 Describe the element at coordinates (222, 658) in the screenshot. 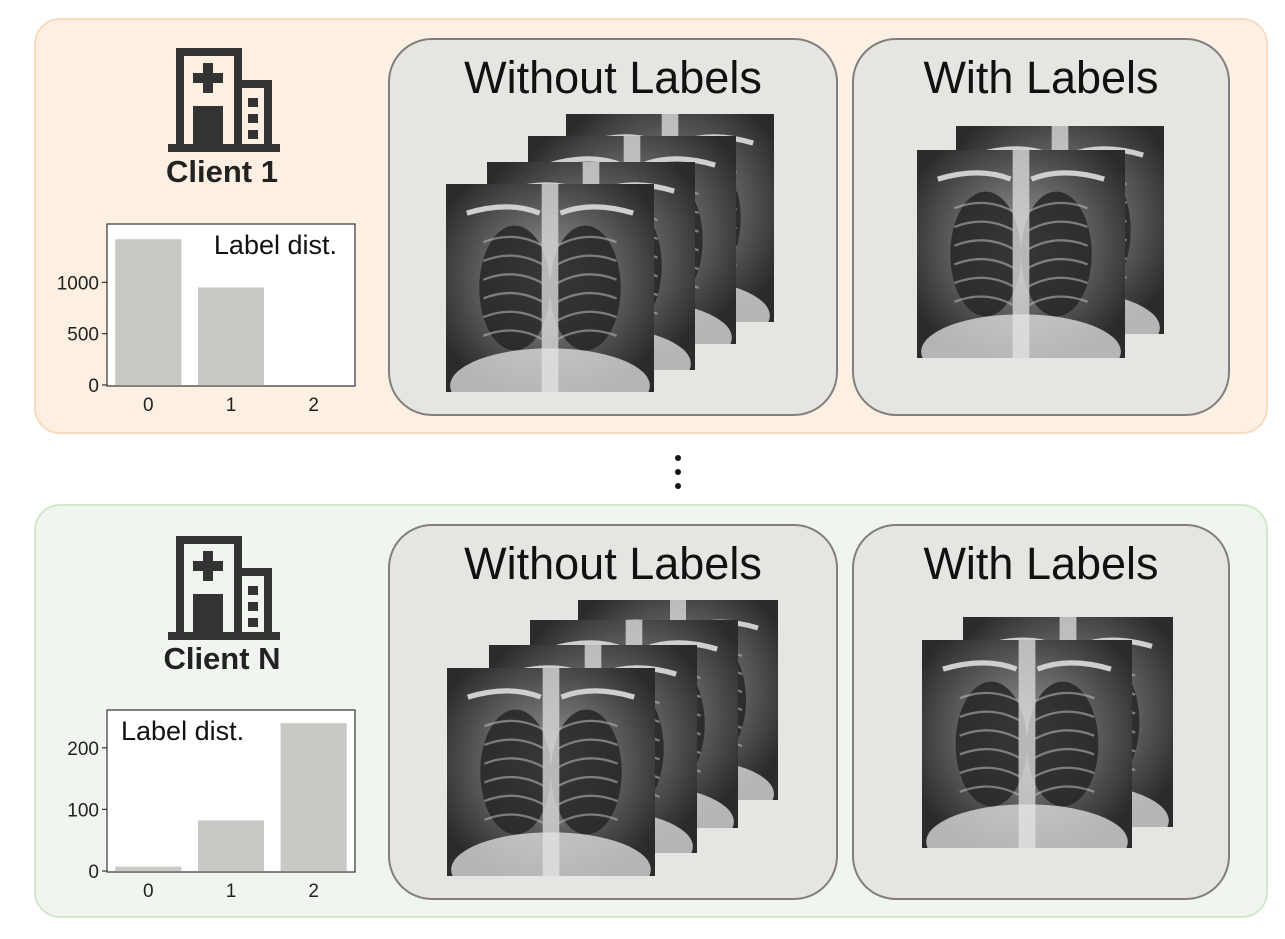

I see `client-n-label: Client N` at that location.